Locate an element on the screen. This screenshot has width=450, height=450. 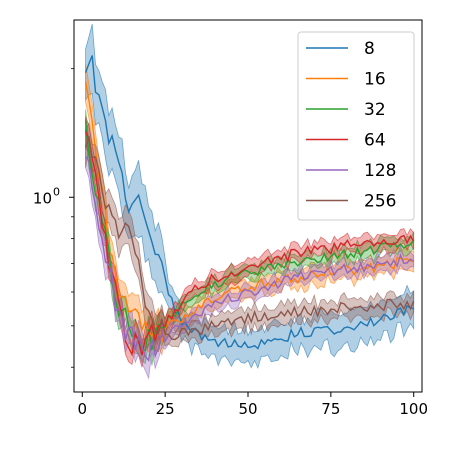
legend-label-16: 16 is located at coordinates (375, 80).